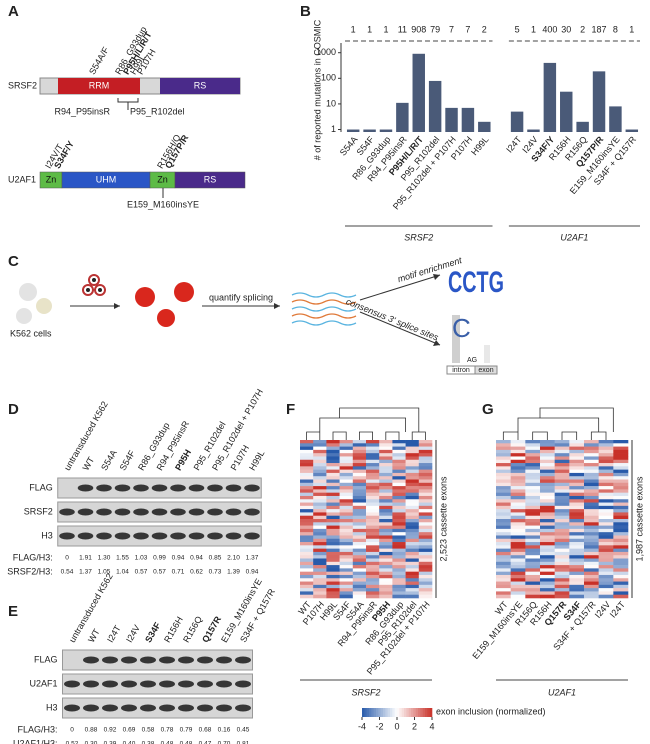  What do you see at coordinates (178, 558) in the screenshot?
I see `ratio-value: 0.94` at bounding box center [178, 558].